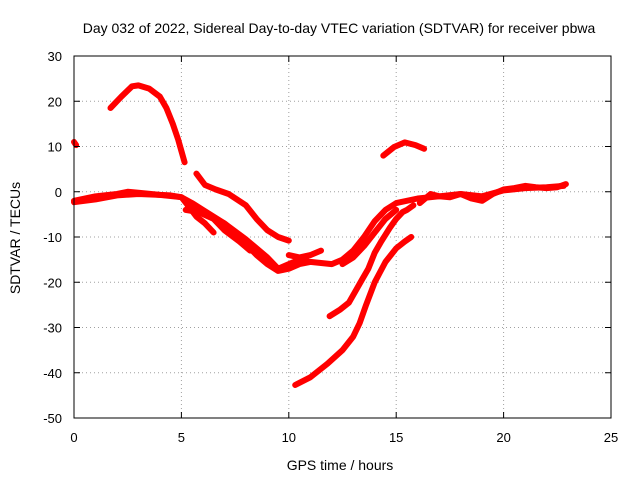  Describe the element at coordinates (52, 328) in the screenshot. I see `y-tick-label: -30` at that location.